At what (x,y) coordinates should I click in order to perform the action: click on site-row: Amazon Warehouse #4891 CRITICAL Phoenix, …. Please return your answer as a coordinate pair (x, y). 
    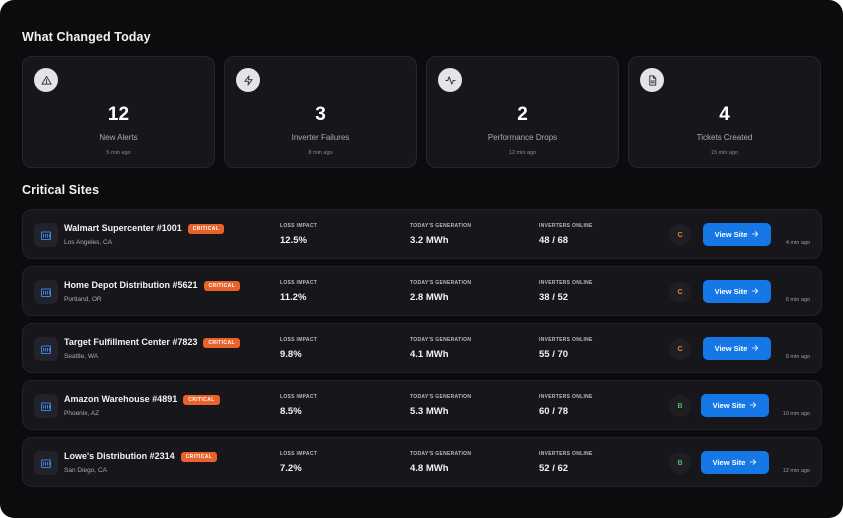
    Looking at the image, I should click on (422, 405).